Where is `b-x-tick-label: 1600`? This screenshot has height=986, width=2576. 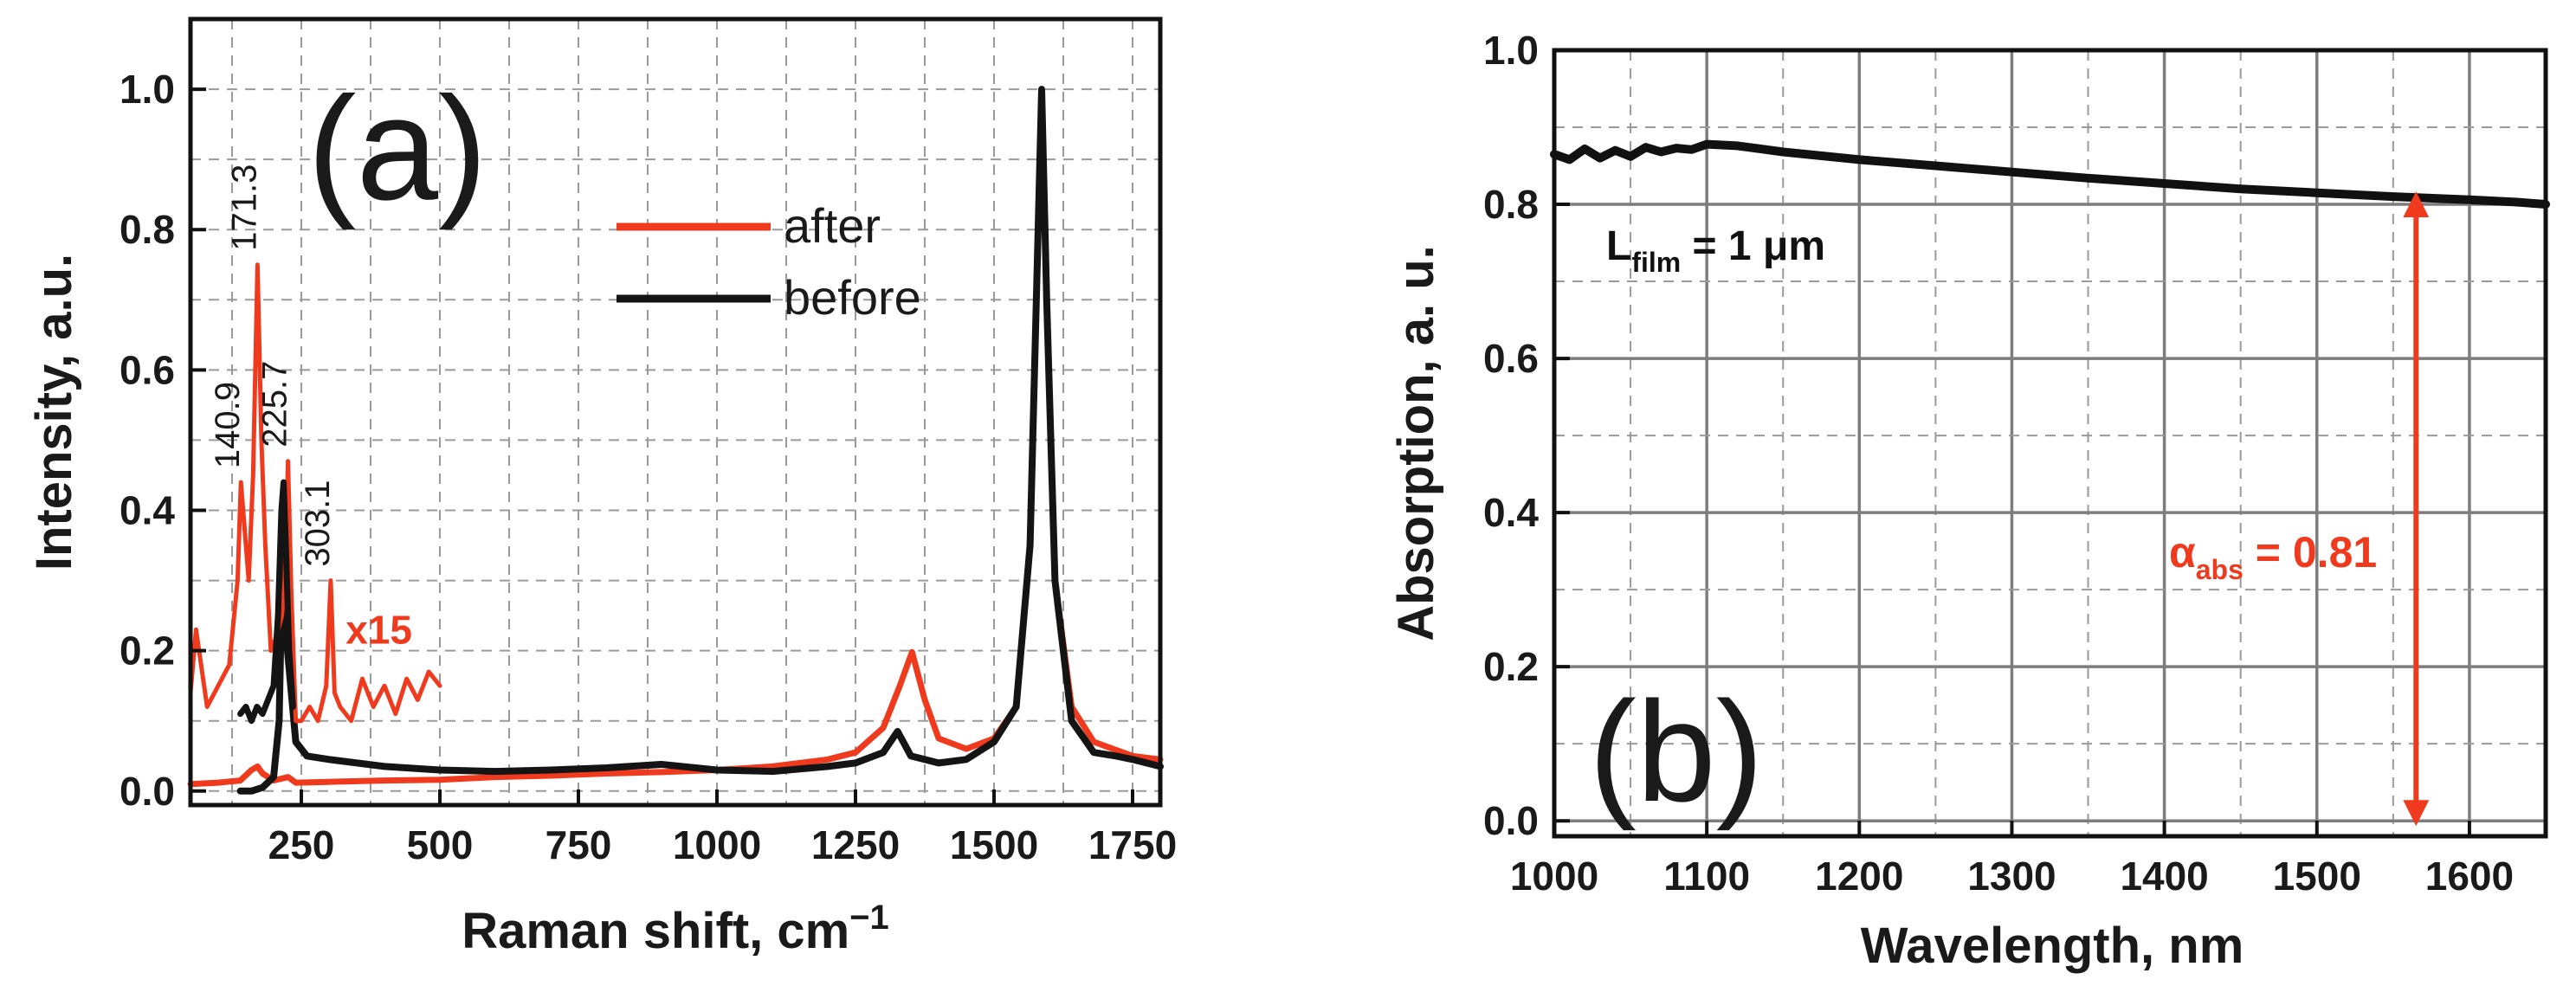 b-x-tick-label: 1600 is located at coordinates (2469, 876).